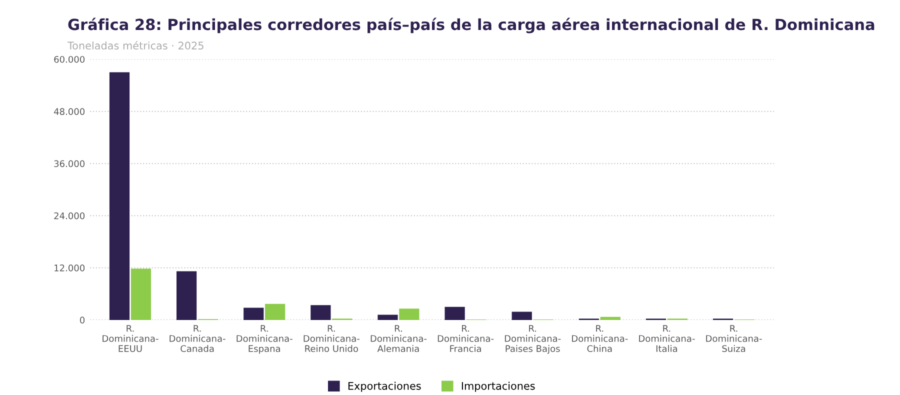  I want to click on x-tick-label: R. Dominicana- Francia, so click(466, 338).